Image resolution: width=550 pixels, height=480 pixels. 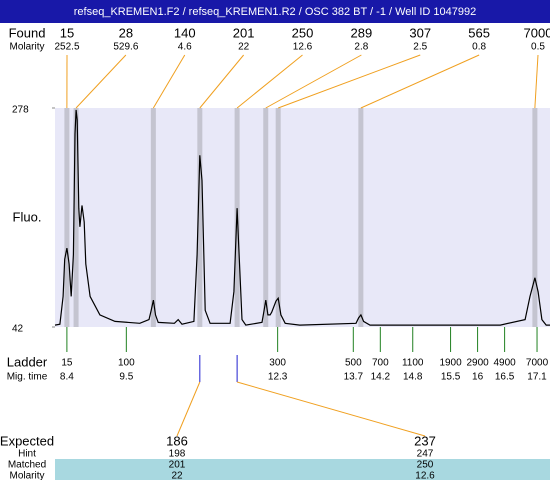 I want to click on found-molarity: 0.5, so click(x=538, y=47).